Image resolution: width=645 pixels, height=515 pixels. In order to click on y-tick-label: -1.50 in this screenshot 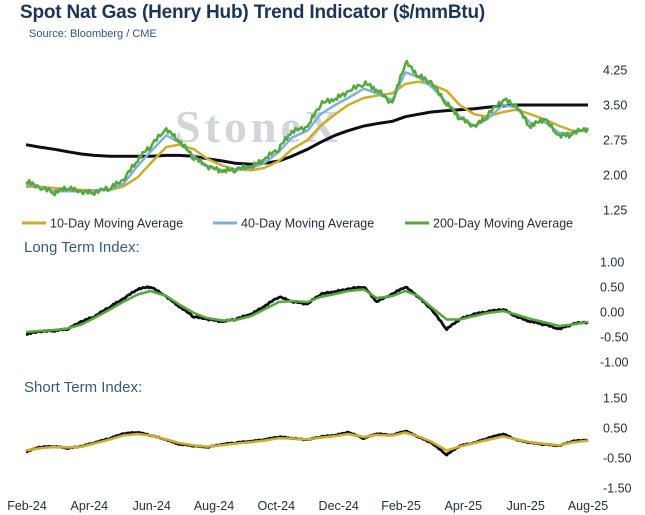, I will do `click(617, 489)`.